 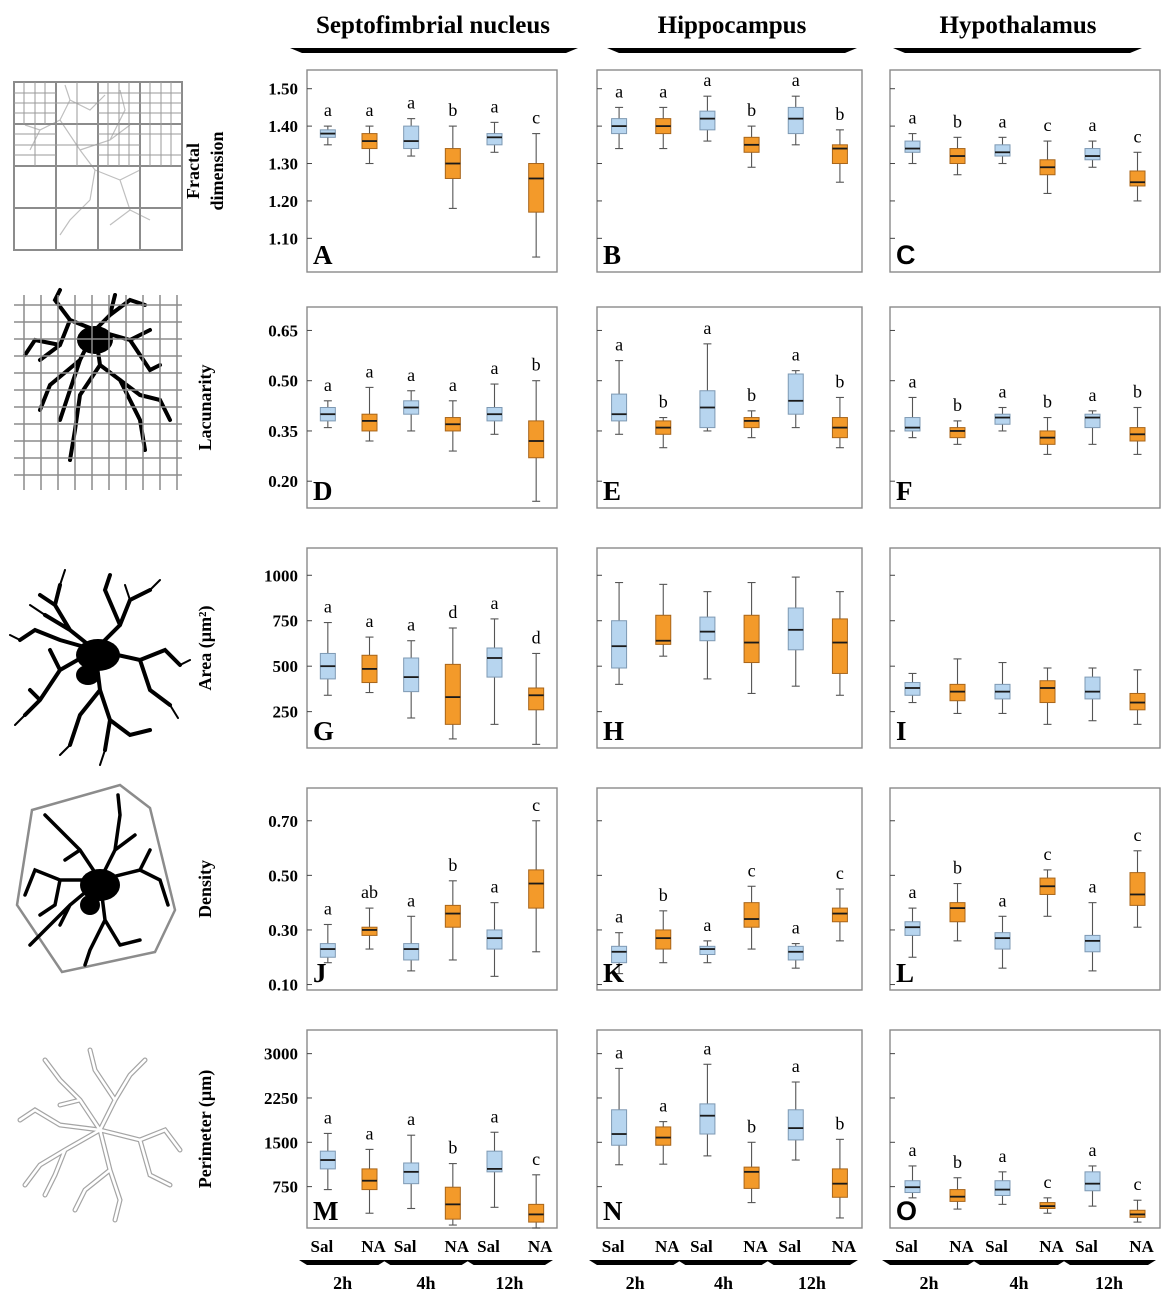 I want to click on panel-a: a a a b a c A, so click(x=432, y=171).